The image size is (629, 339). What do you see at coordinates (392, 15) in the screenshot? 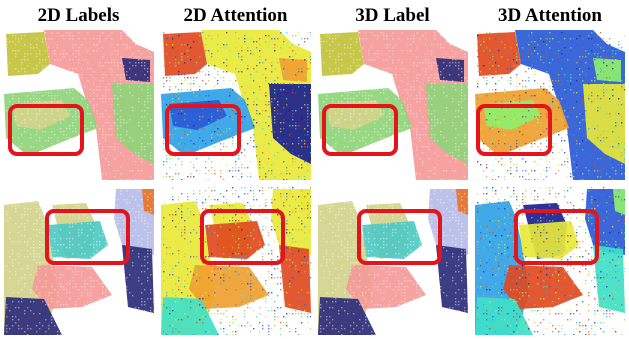
I see `column-title-3d-label: 3D Label` at bounding box center [392, 15].